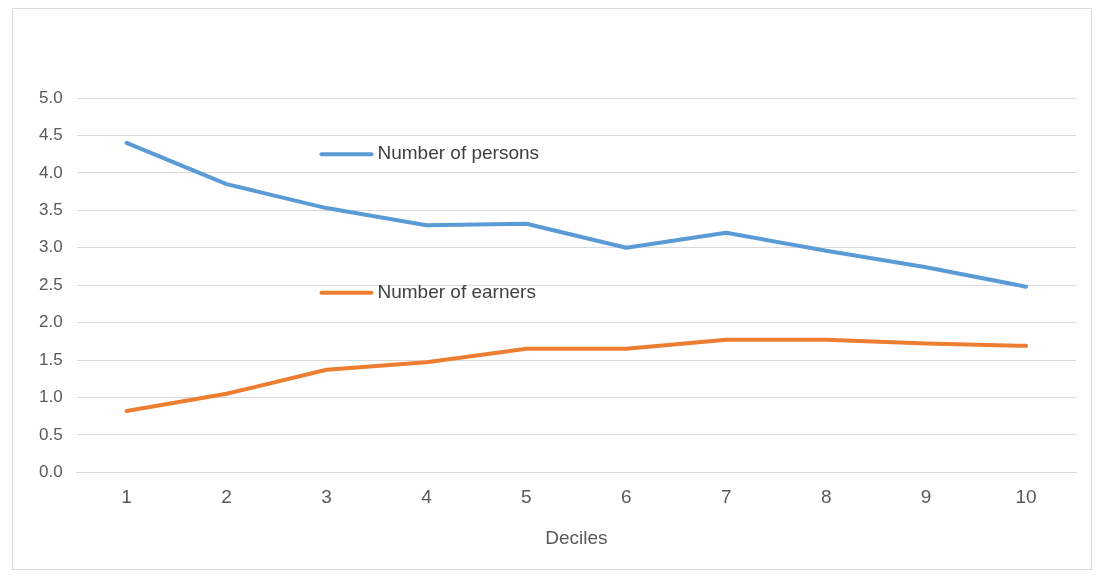  What do you see at coordinates (456, 291) in the screenshot?
I see `legend-label: Number of earners` at bounding box center [456, 291].